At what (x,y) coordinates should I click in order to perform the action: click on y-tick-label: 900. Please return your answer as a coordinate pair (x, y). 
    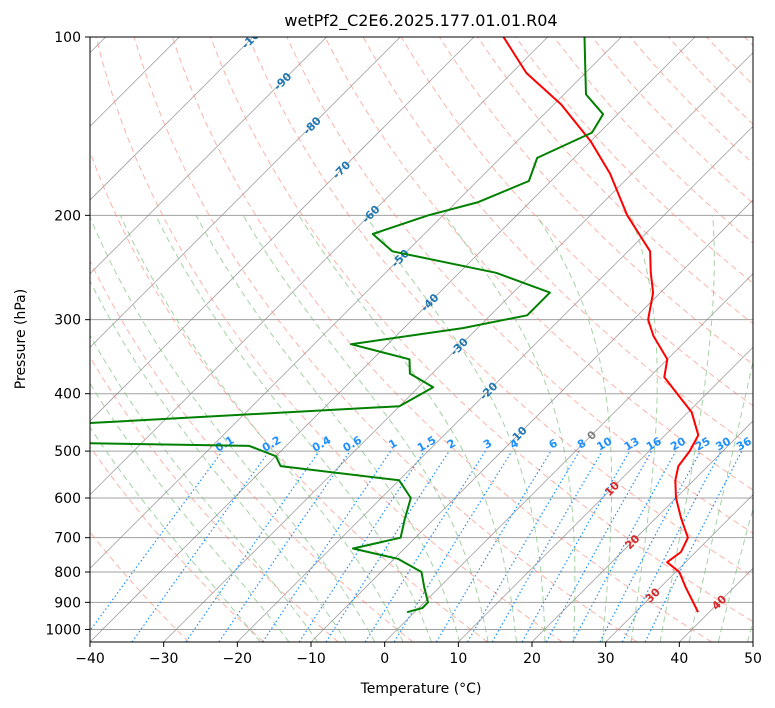
    Looking at the image, I should click on (67, 603).